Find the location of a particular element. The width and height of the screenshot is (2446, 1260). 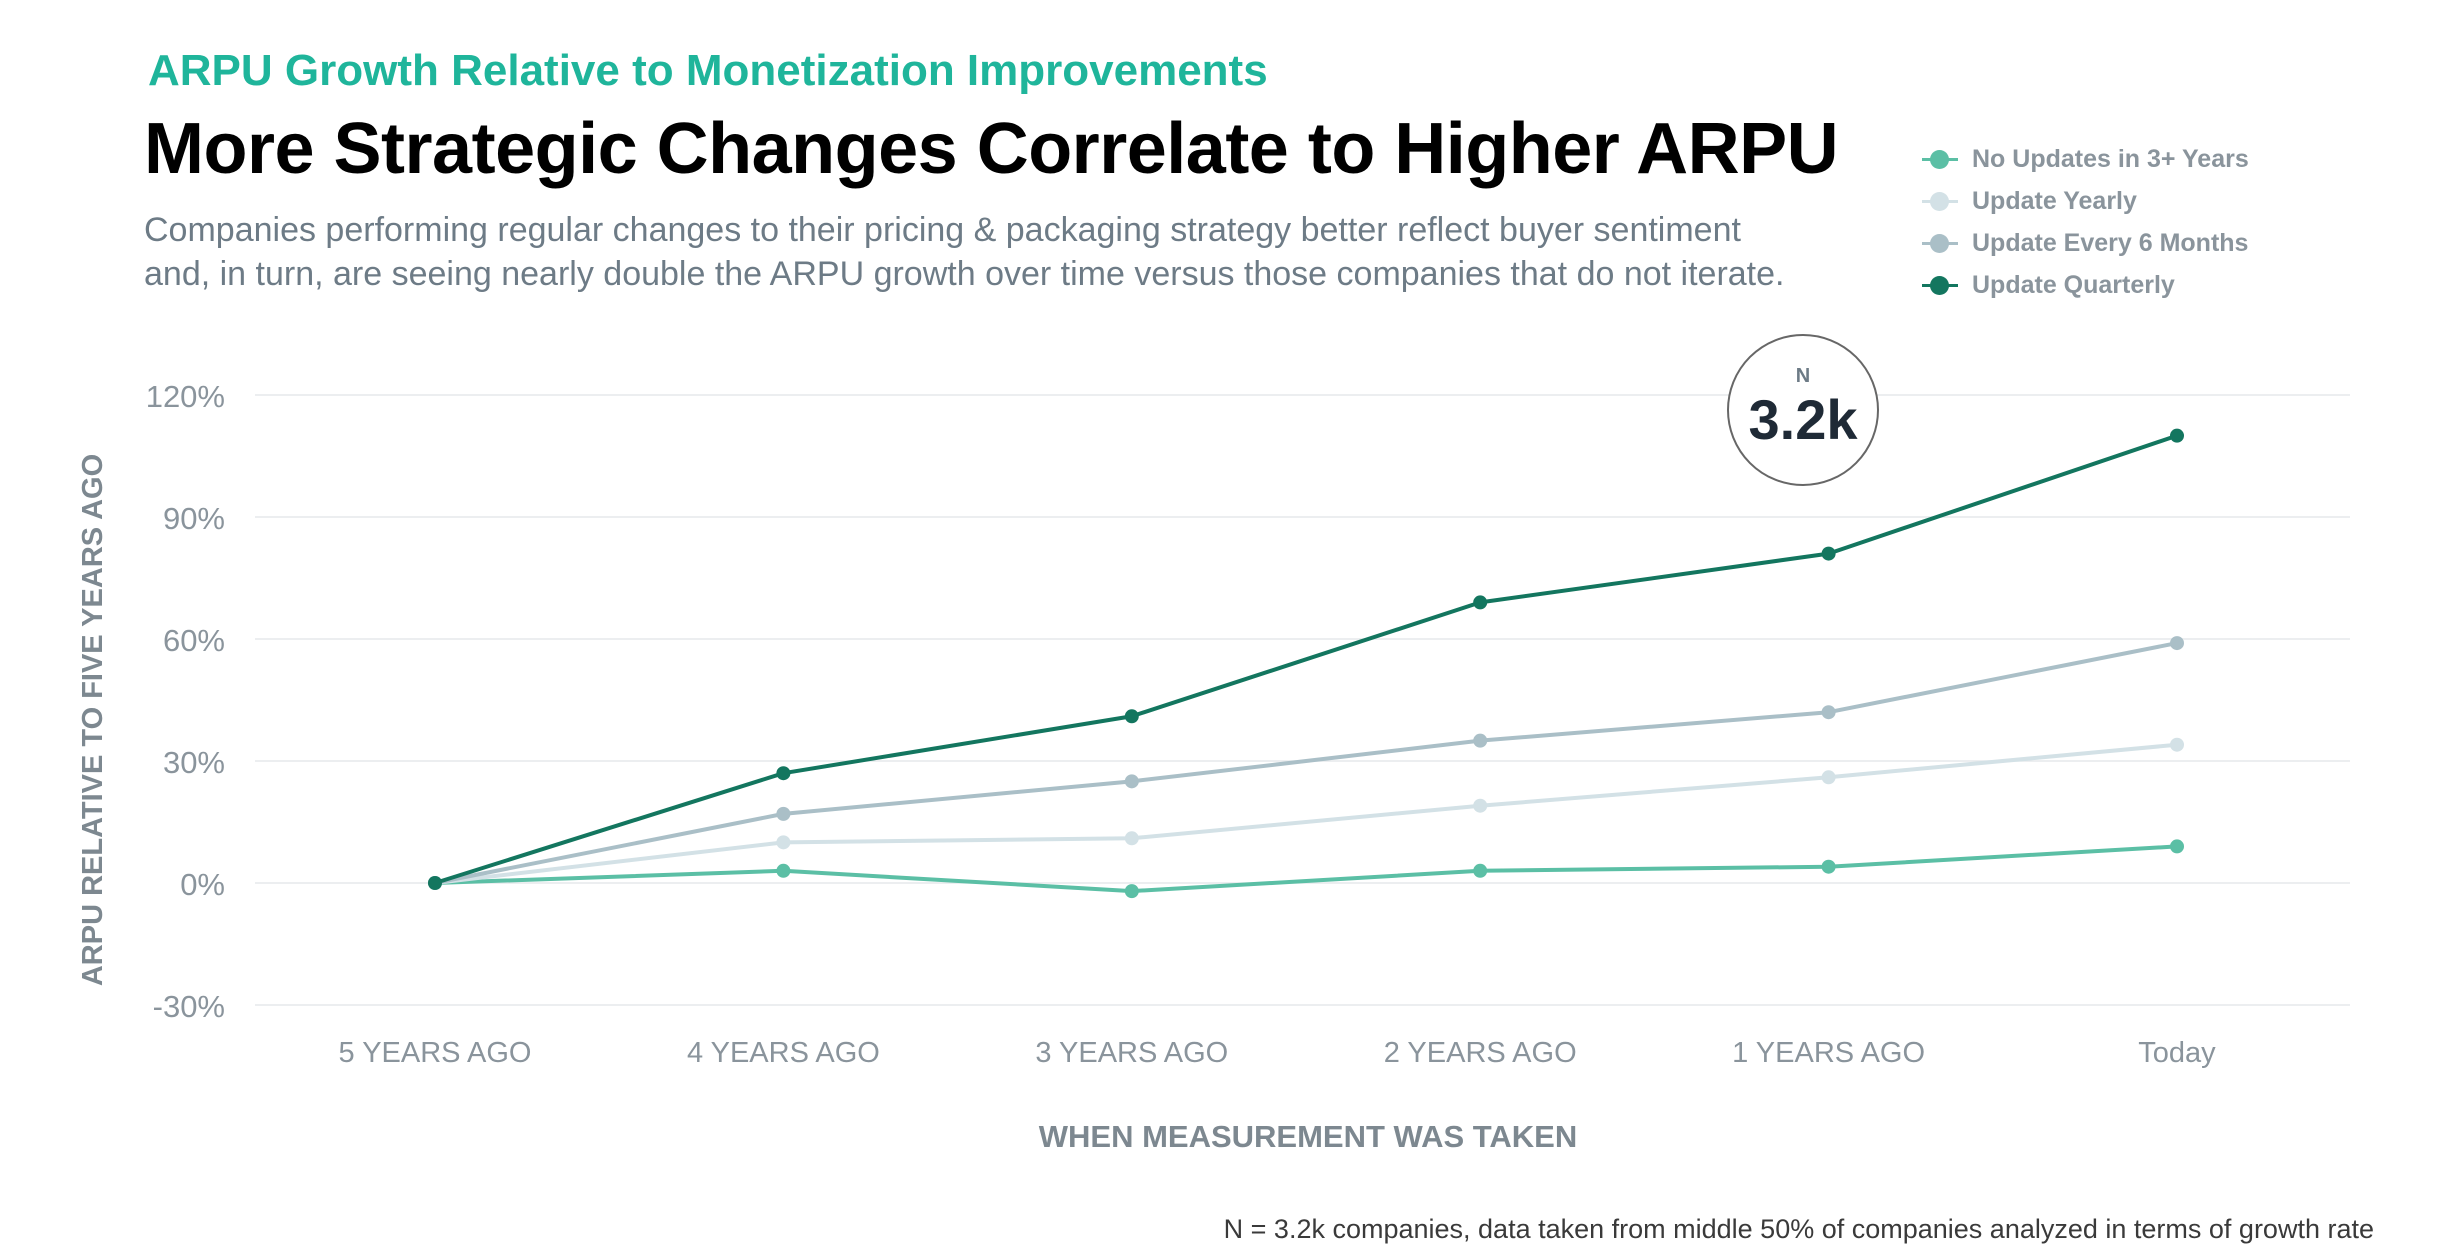

legend-item-update-6-months: Update Every 6 Months is located at coordinates (2085, 243).